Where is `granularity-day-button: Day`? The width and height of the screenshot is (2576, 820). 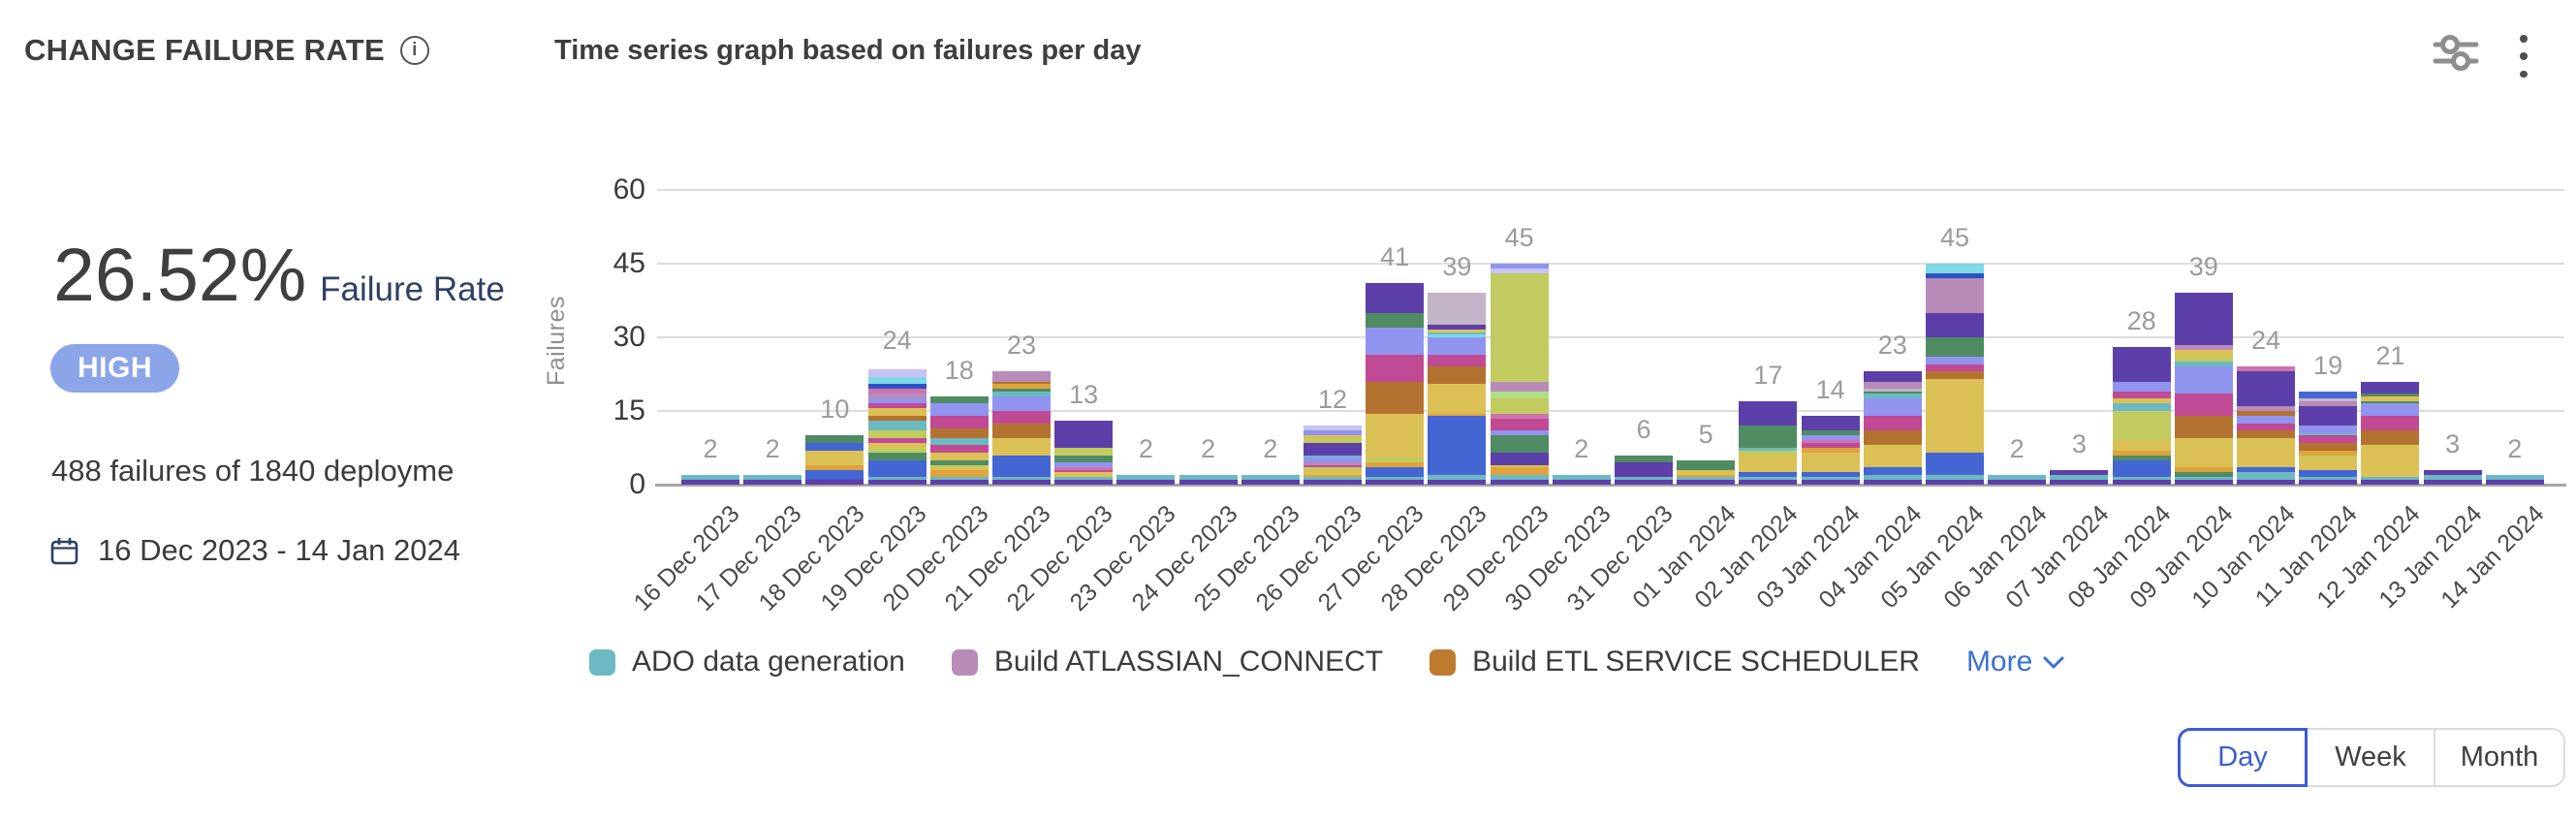 granularity-day-button: Day is located at coordinates (2243, 757).